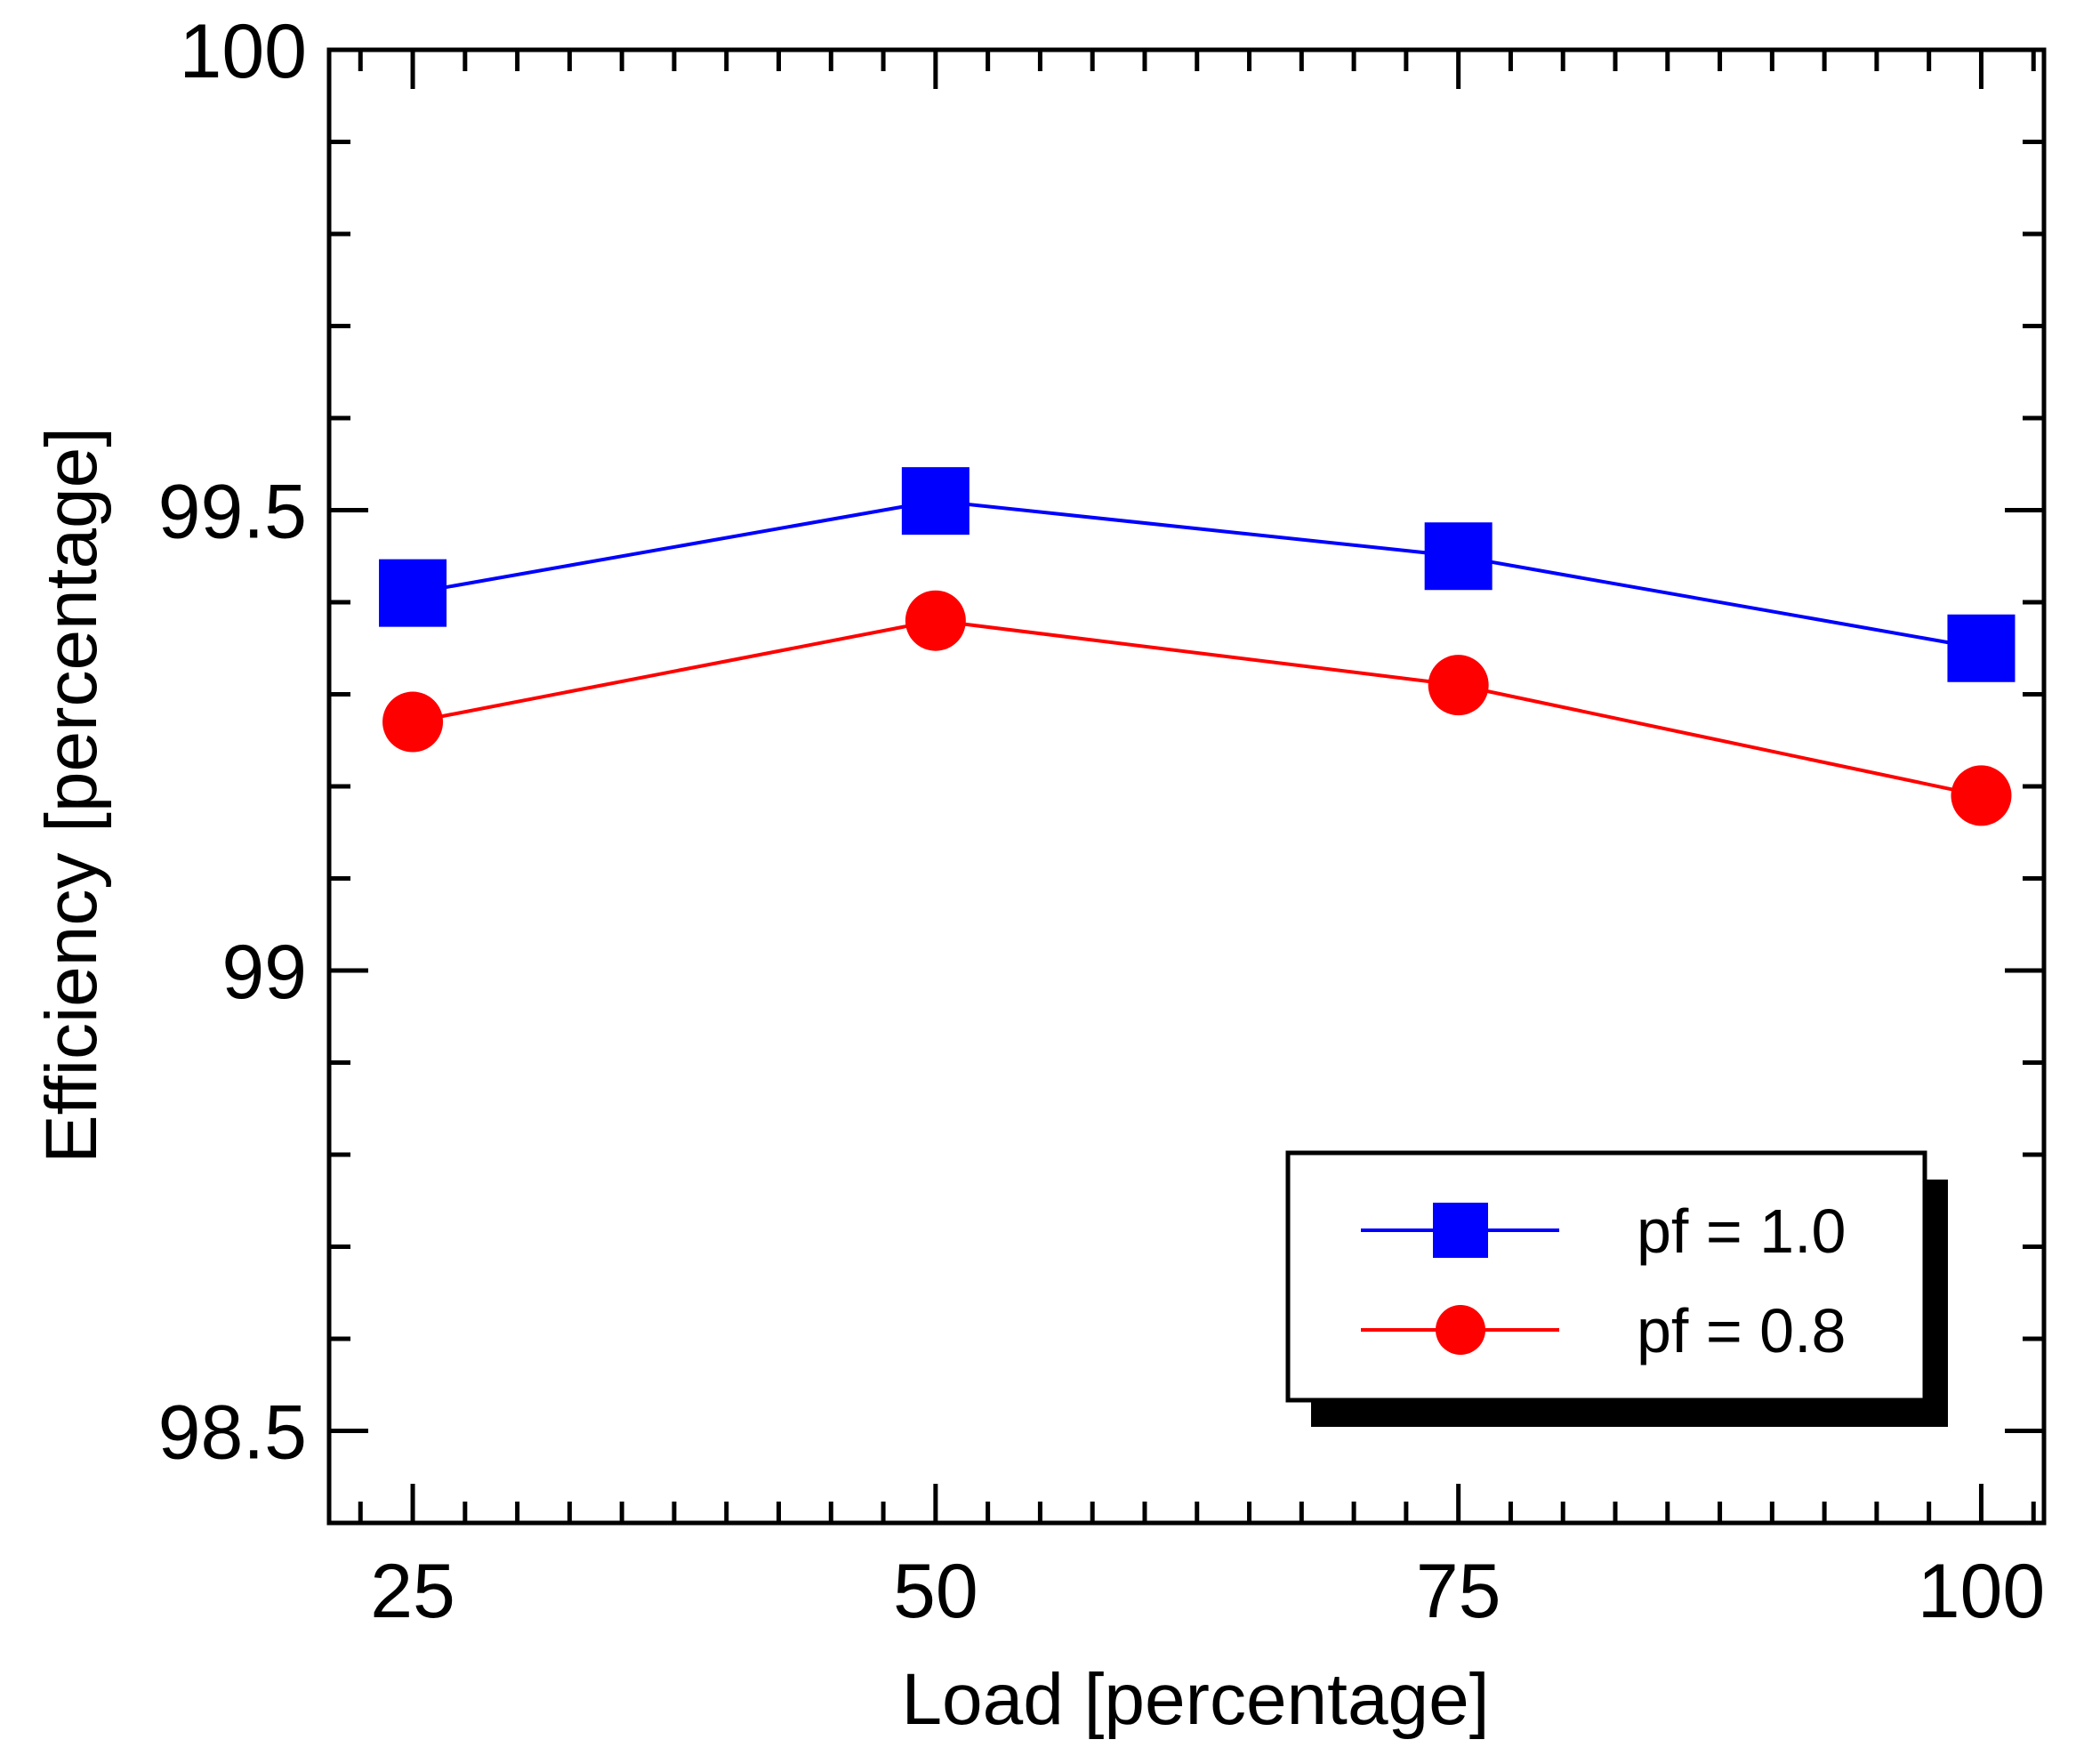 This screenshot has width=2076, height=1764. What do you see at coordinates (244, 51) in the screenshot?
I see `y-tick-label: 100` at bounding box center [244, 51].